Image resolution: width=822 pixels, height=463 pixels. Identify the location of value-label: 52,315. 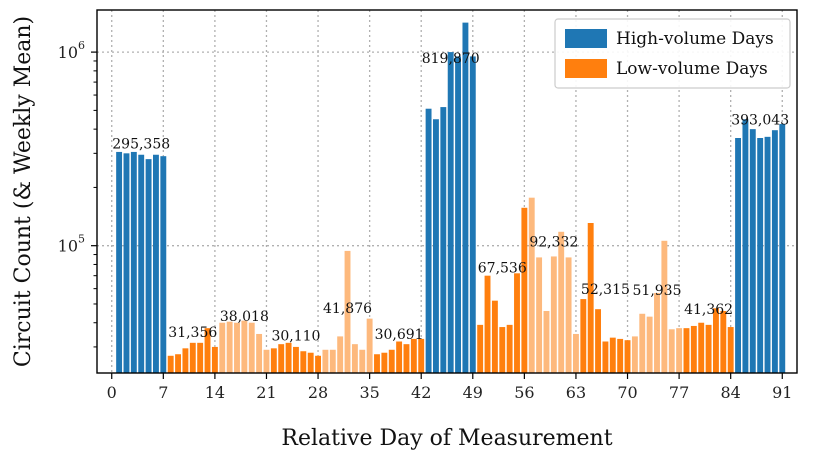
(605, 290).